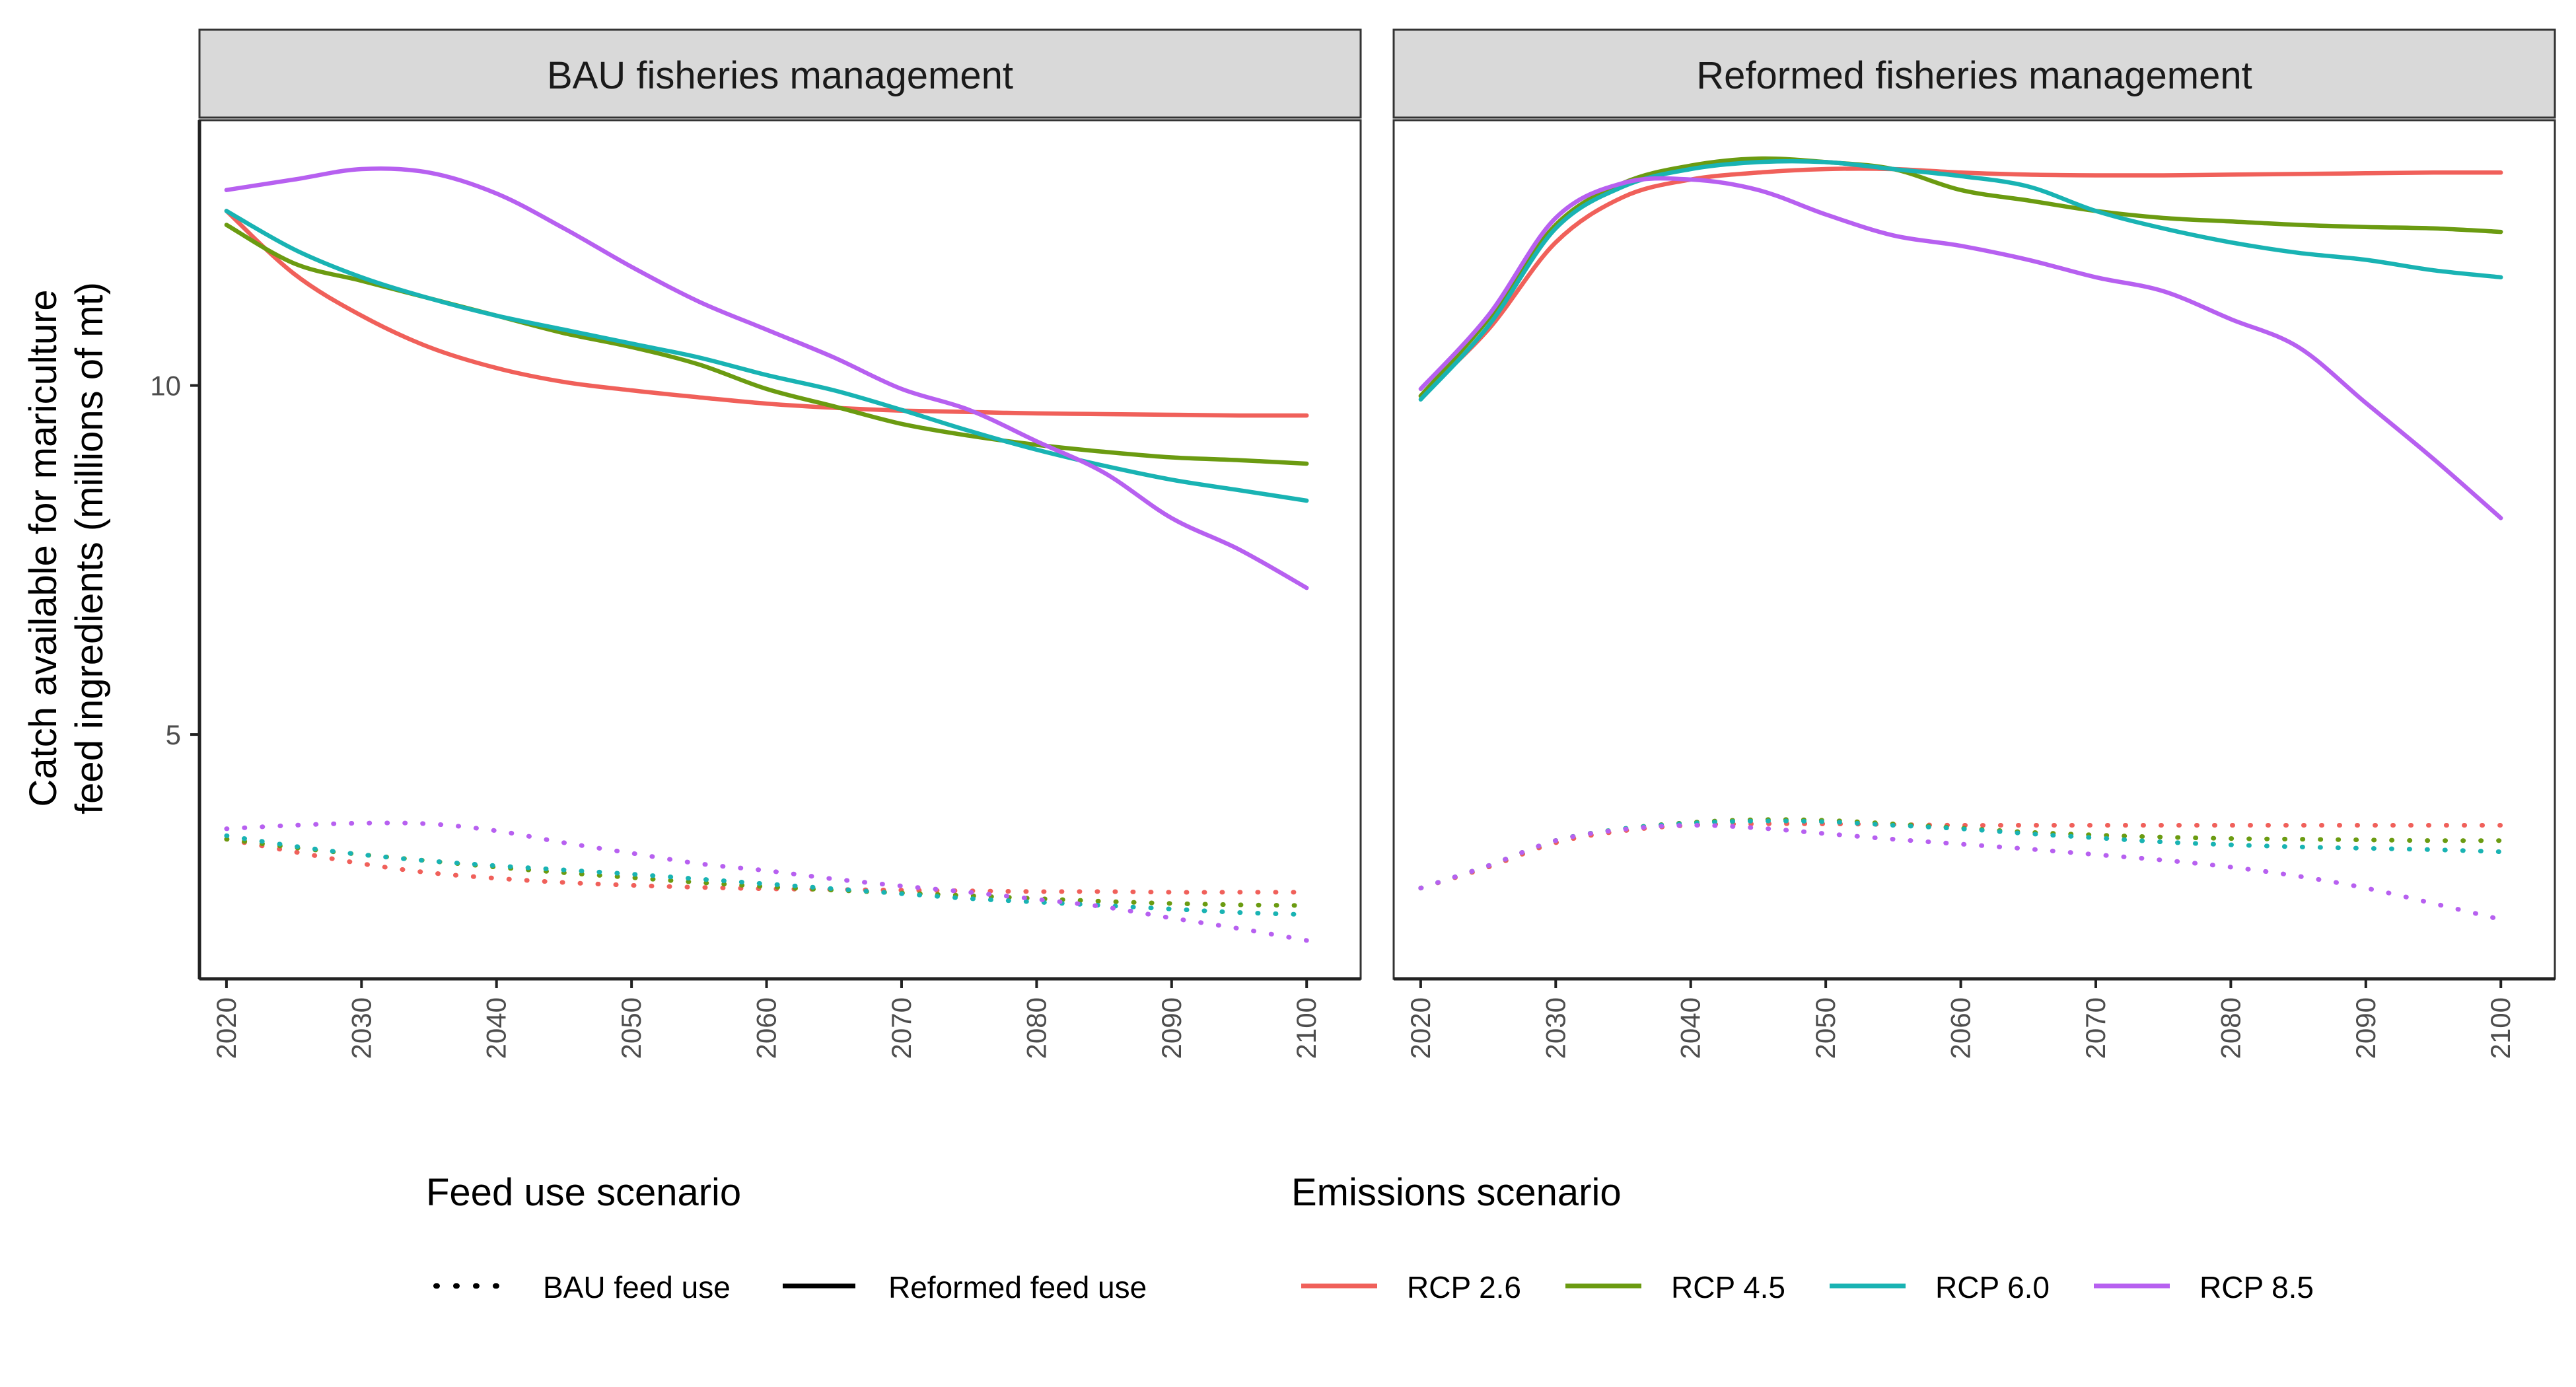 This screenshot has width=2576, height=1387. I want to click on series-line-rcp85-bau-feed, so click(1961, 872).